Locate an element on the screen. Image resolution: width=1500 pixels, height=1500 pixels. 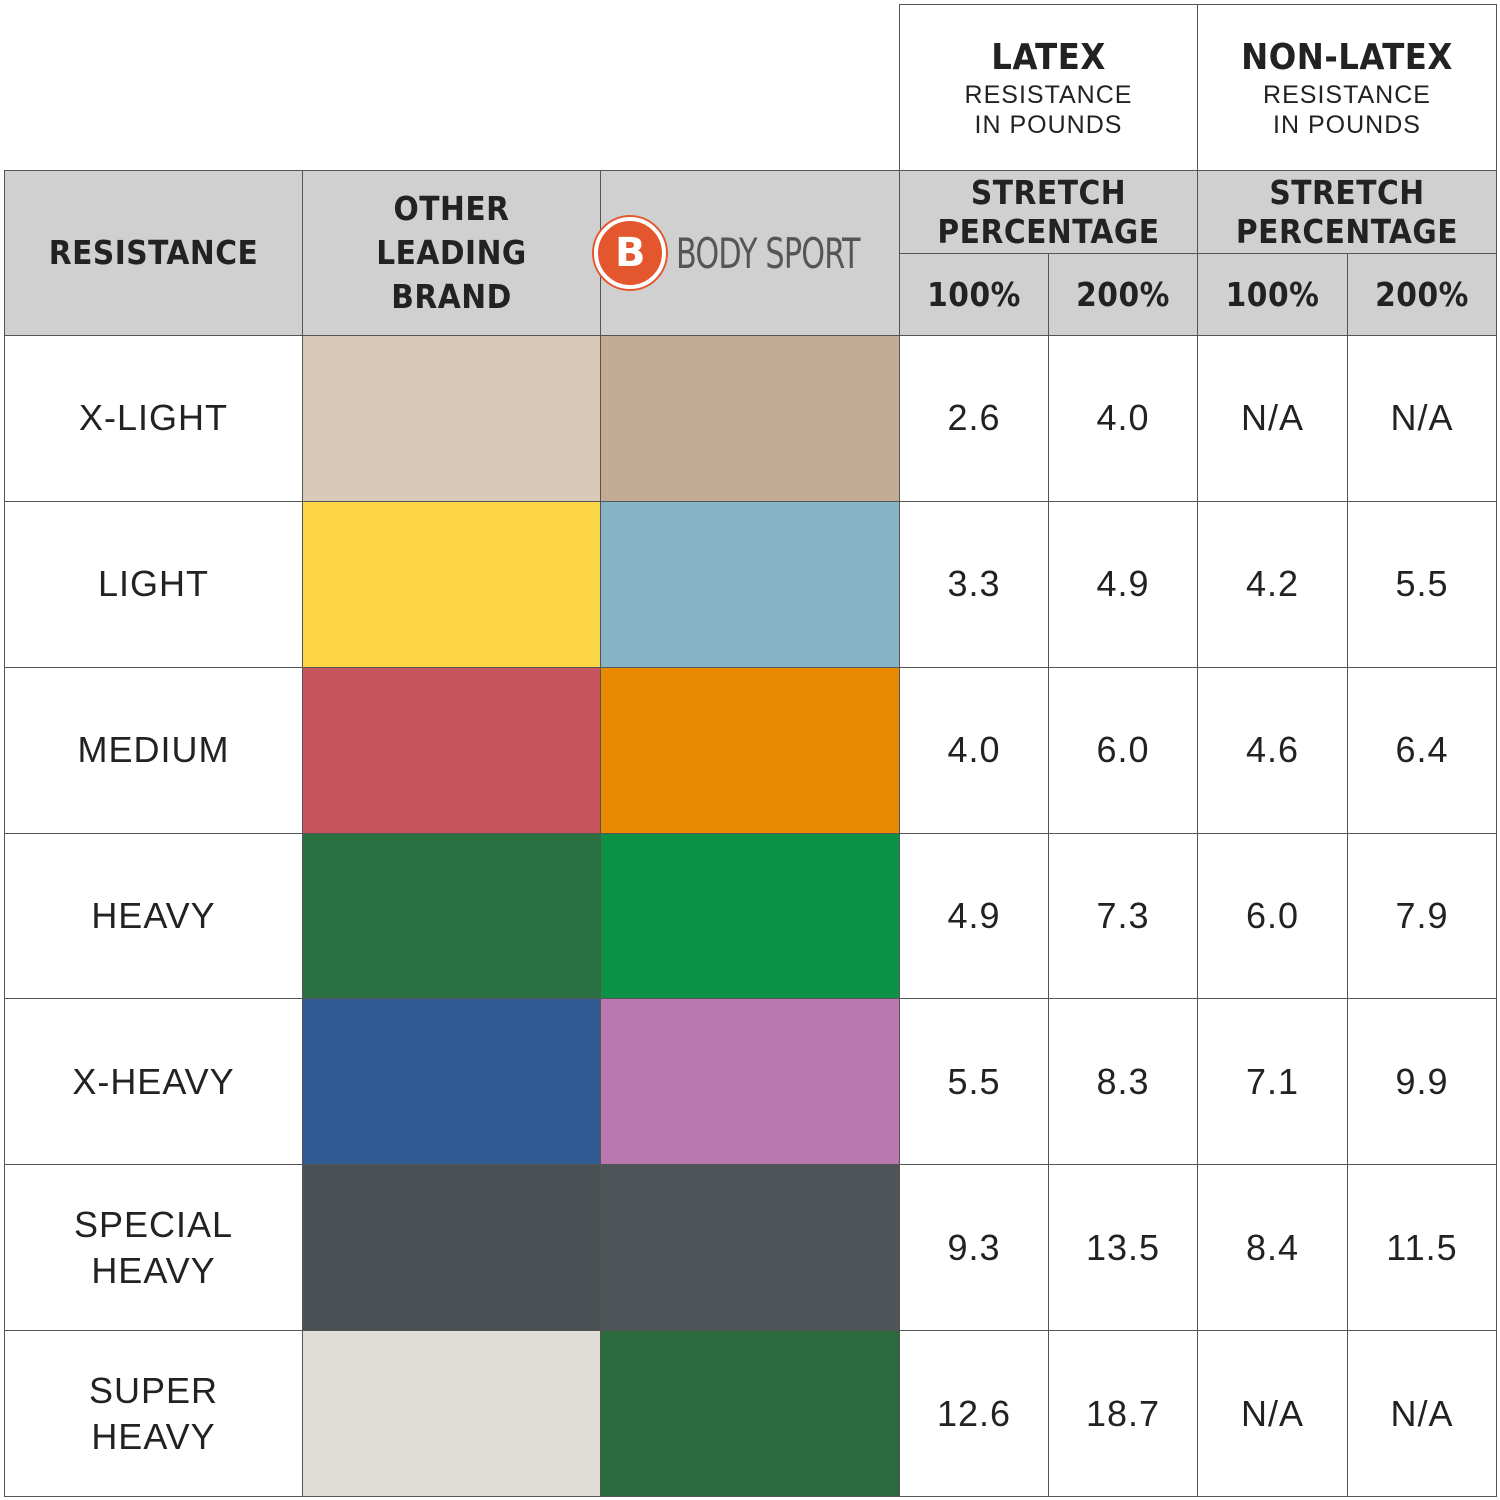
value: 12.6 is located at coordinates (974, 1413).